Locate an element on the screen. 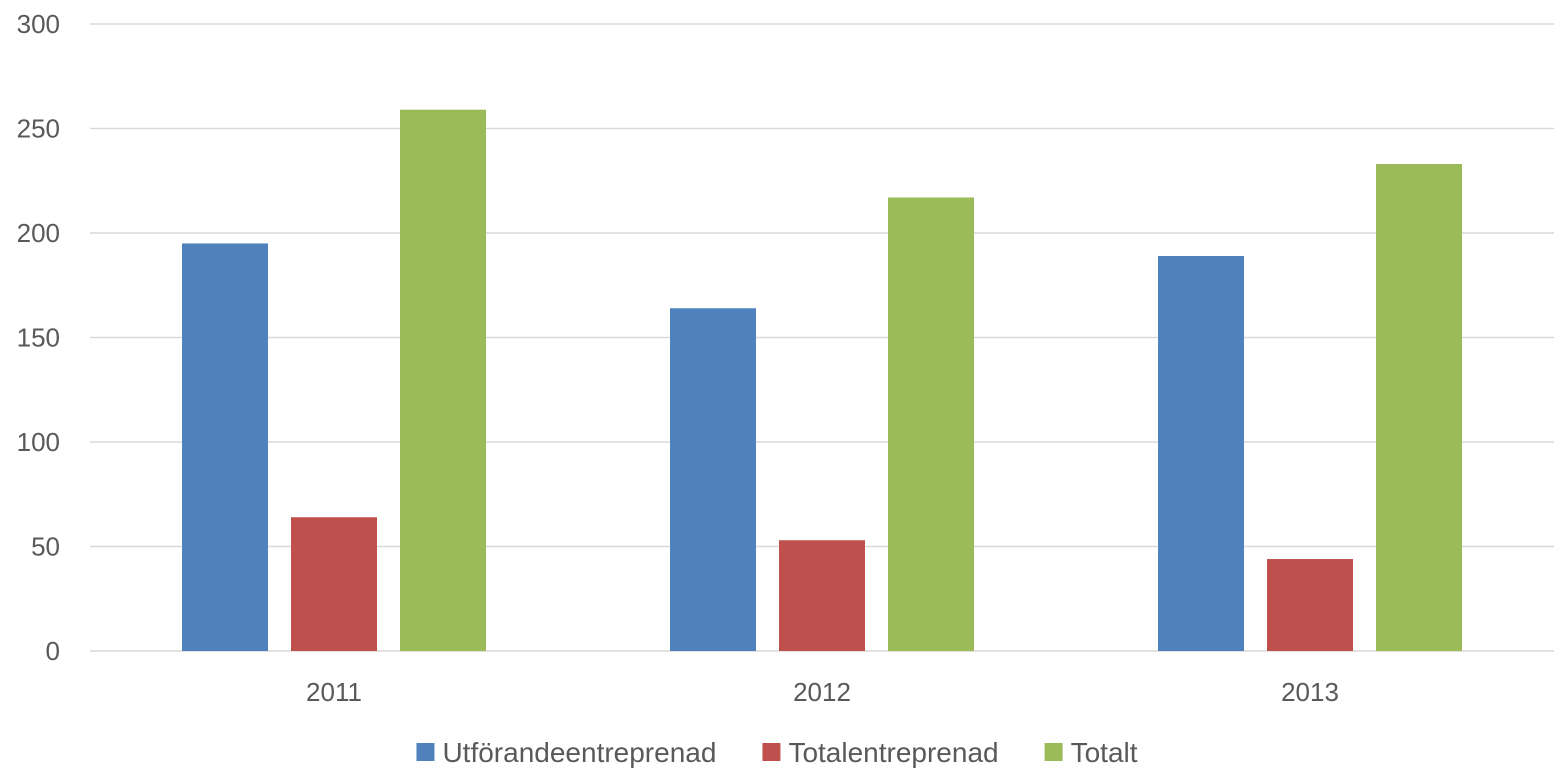 This screenshot has height=769, width=1554. y-axis-tick-labels: 0 50 100 150 200 250 300 is located at coordinates (38, 337).